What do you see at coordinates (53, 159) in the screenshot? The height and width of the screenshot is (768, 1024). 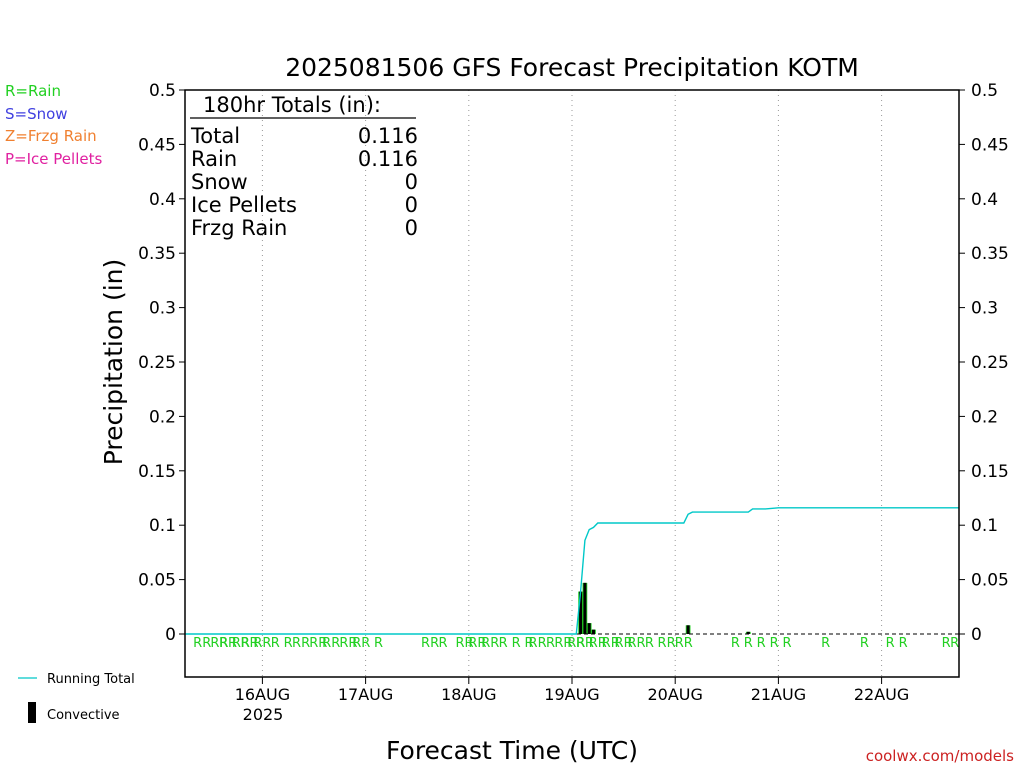 I see `legend-ice-pellets: P=Ice Pellets` at bounding box center [53, 159].